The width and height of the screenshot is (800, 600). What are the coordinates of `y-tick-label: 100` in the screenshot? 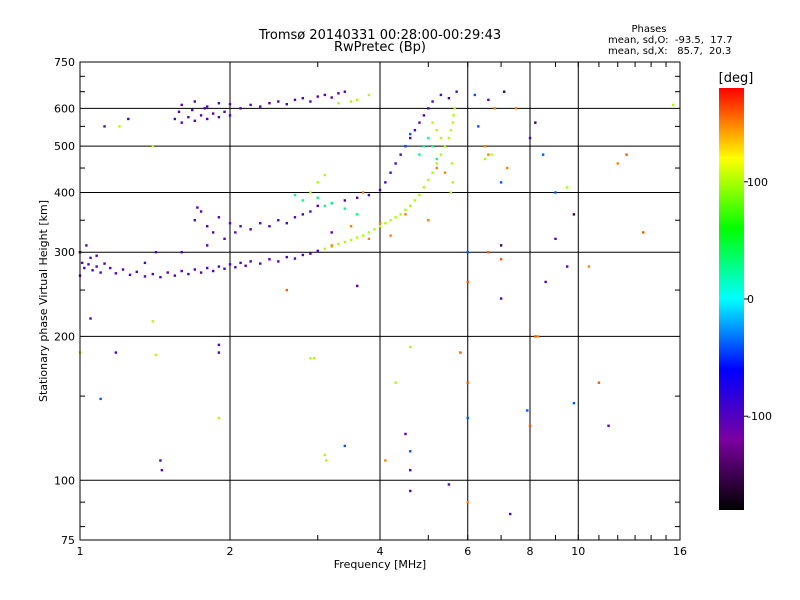 It's located at (64, 480).